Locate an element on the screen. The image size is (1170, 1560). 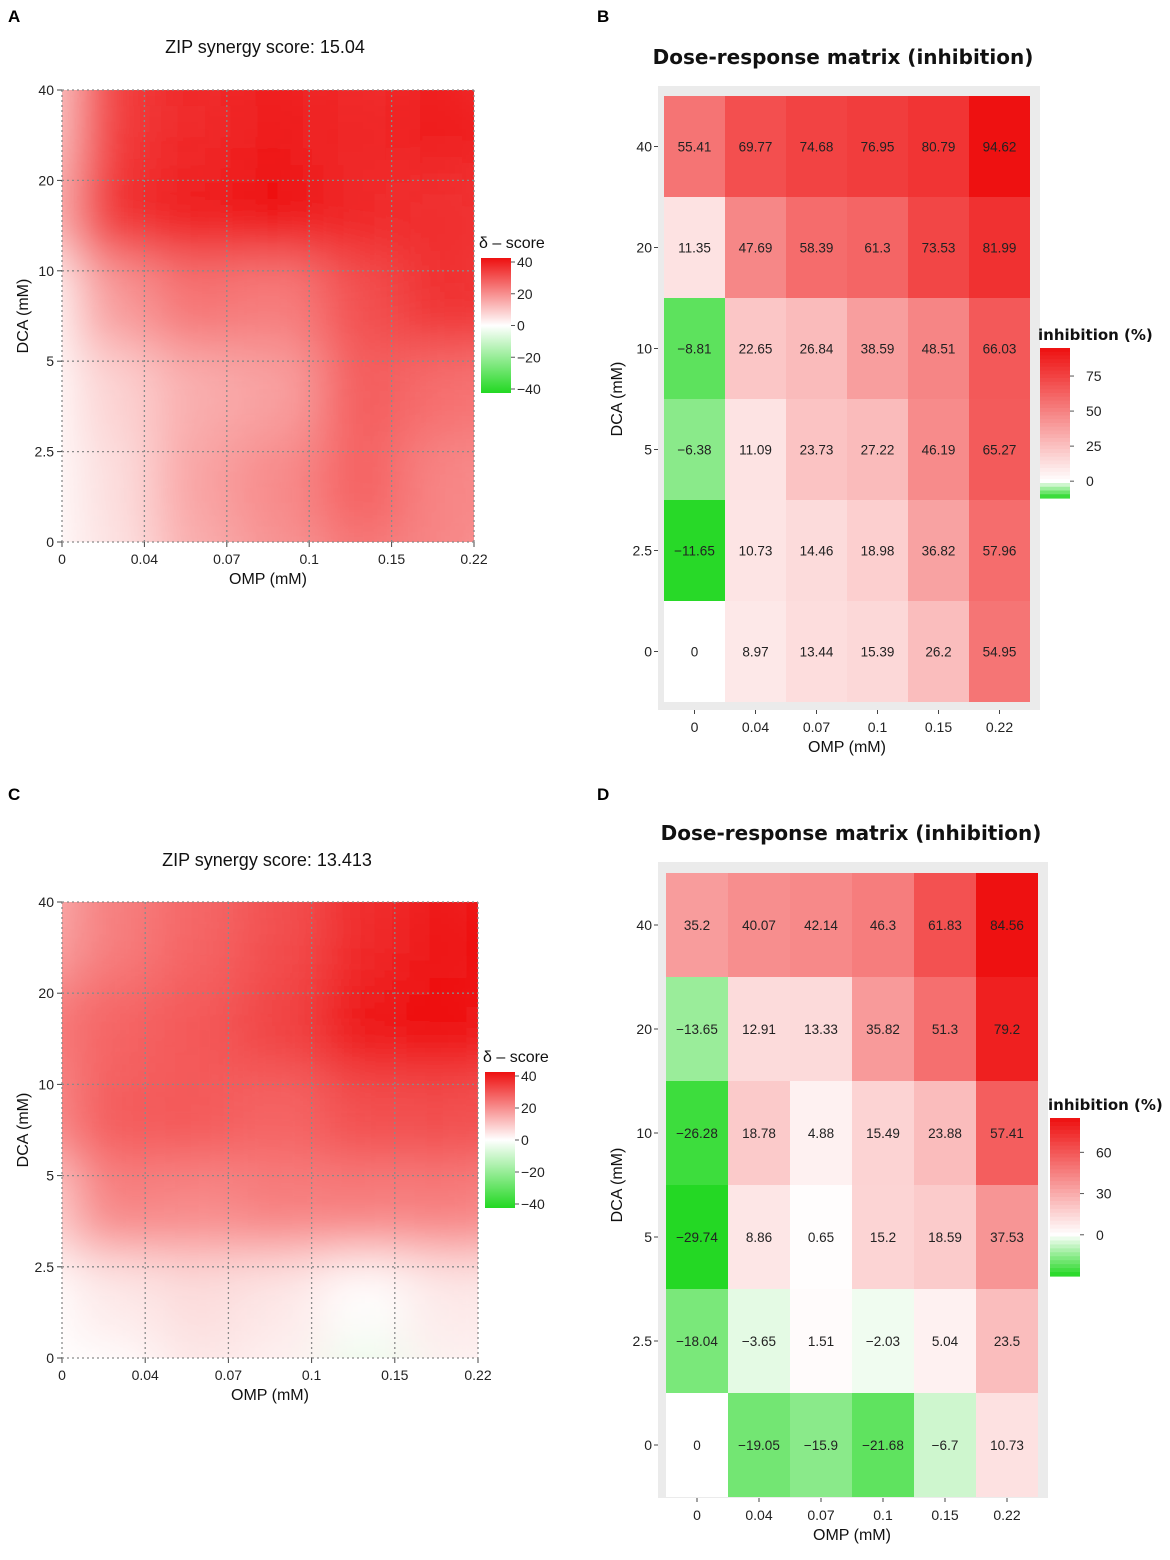
cell-value-label: 13.44 is located at coordinates (817, 652).